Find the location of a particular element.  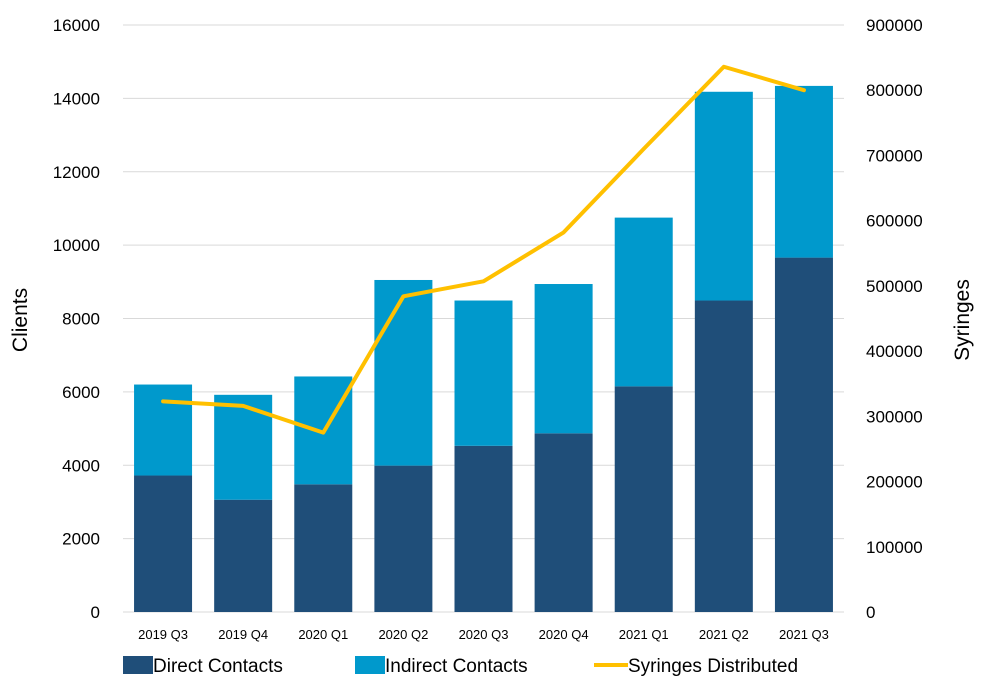

y-tick-label: 10000 is located at coordinates (76, 245).